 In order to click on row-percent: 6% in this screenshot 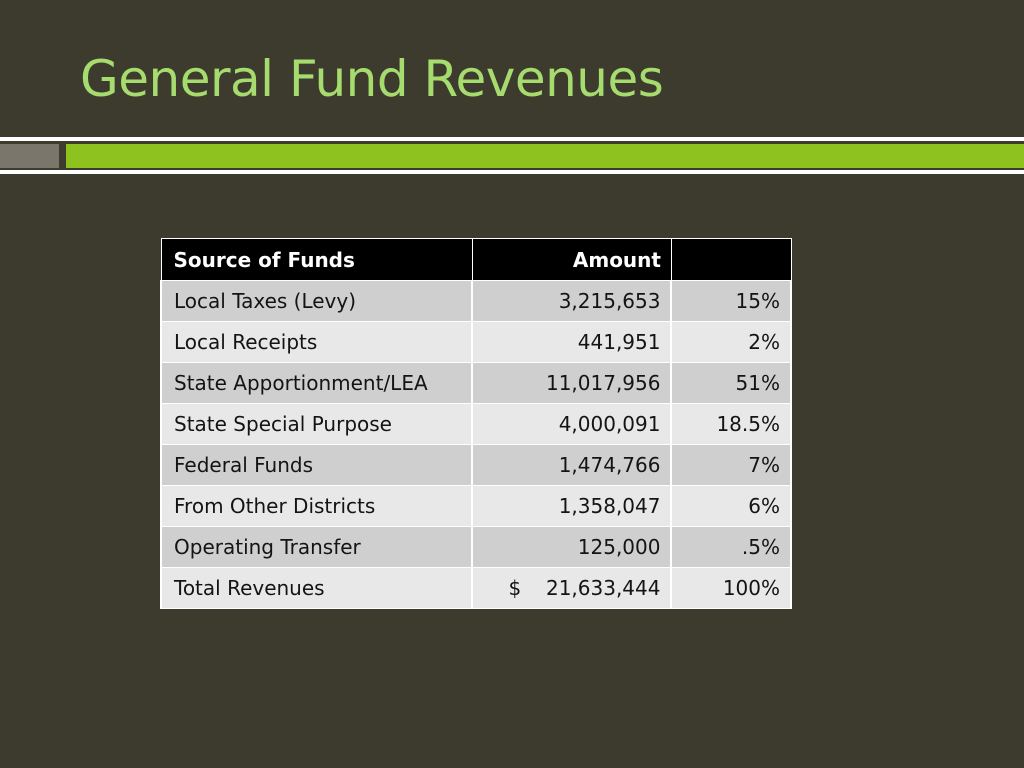, I will do `click(731, 506)`.